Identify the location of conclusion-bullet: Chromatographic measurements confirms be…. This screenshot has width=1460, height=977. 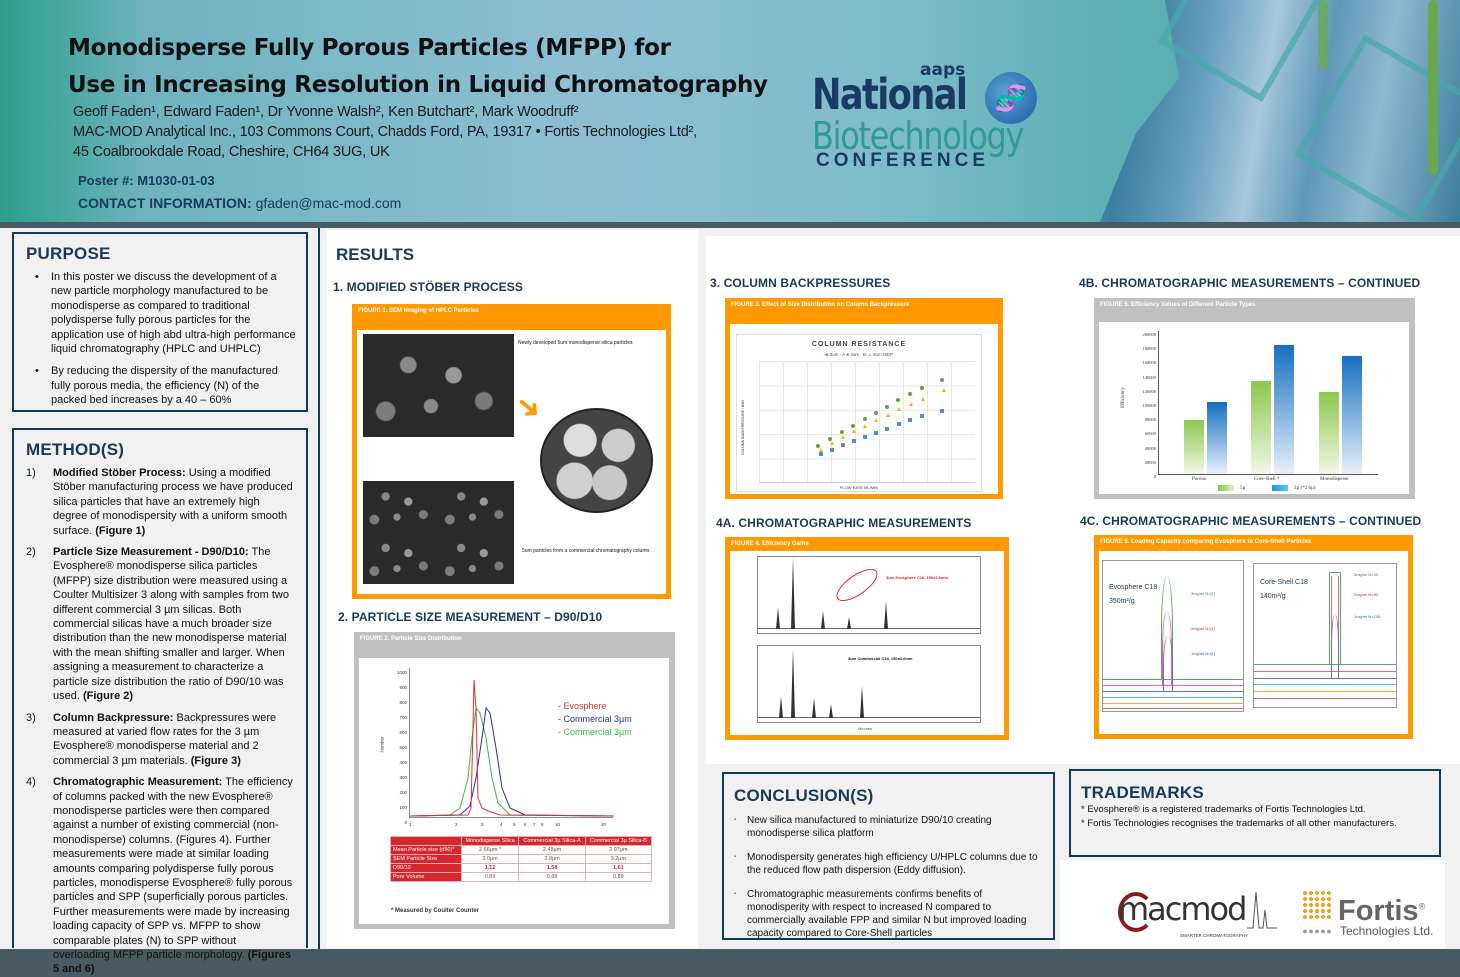
(888, 914).